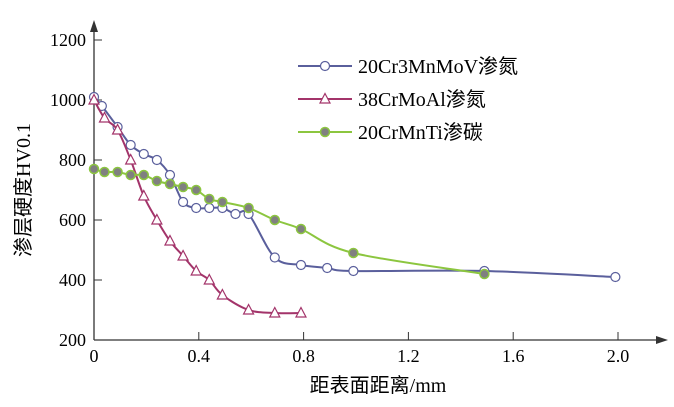 The width and height of the screenshot is (674, 407). I want to click on legend: 20Cr3MnMoV渗氮 38CrMoAl渗氮 20CrMnTi渗碳, so click(408, 99).